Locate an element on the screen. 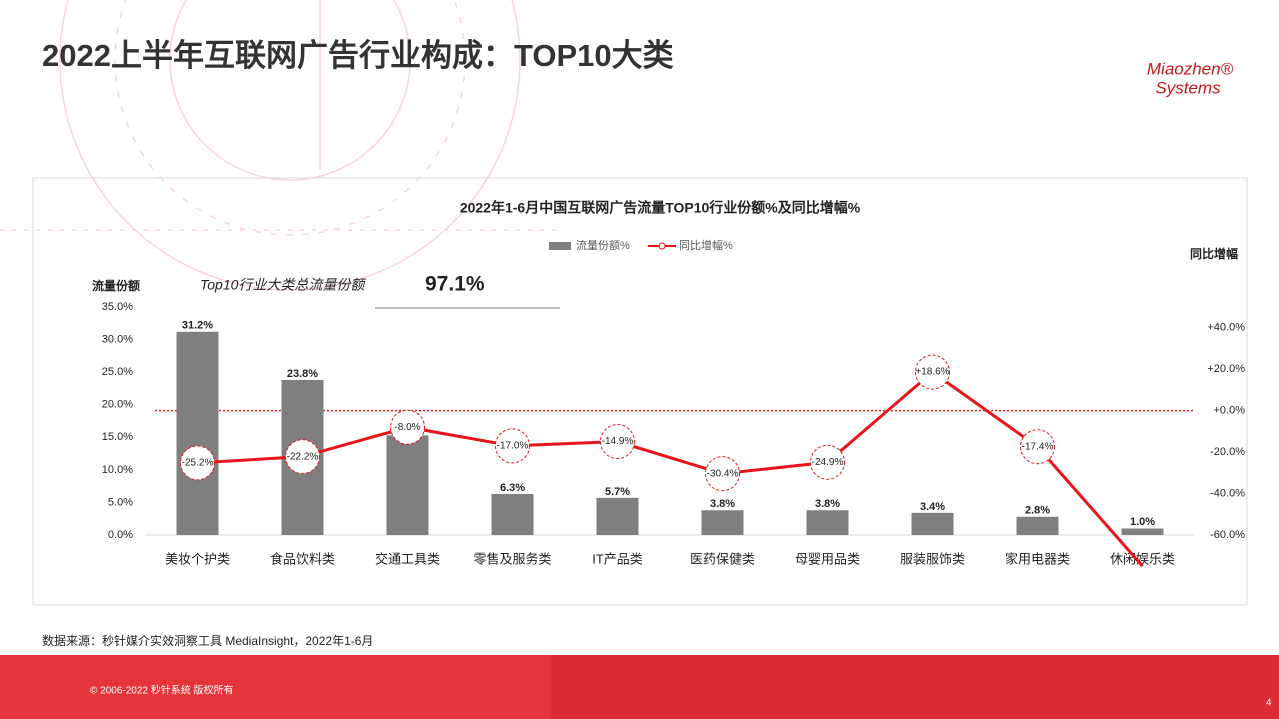  line-value-label: -14.9% is located at coordinates (618, 441).